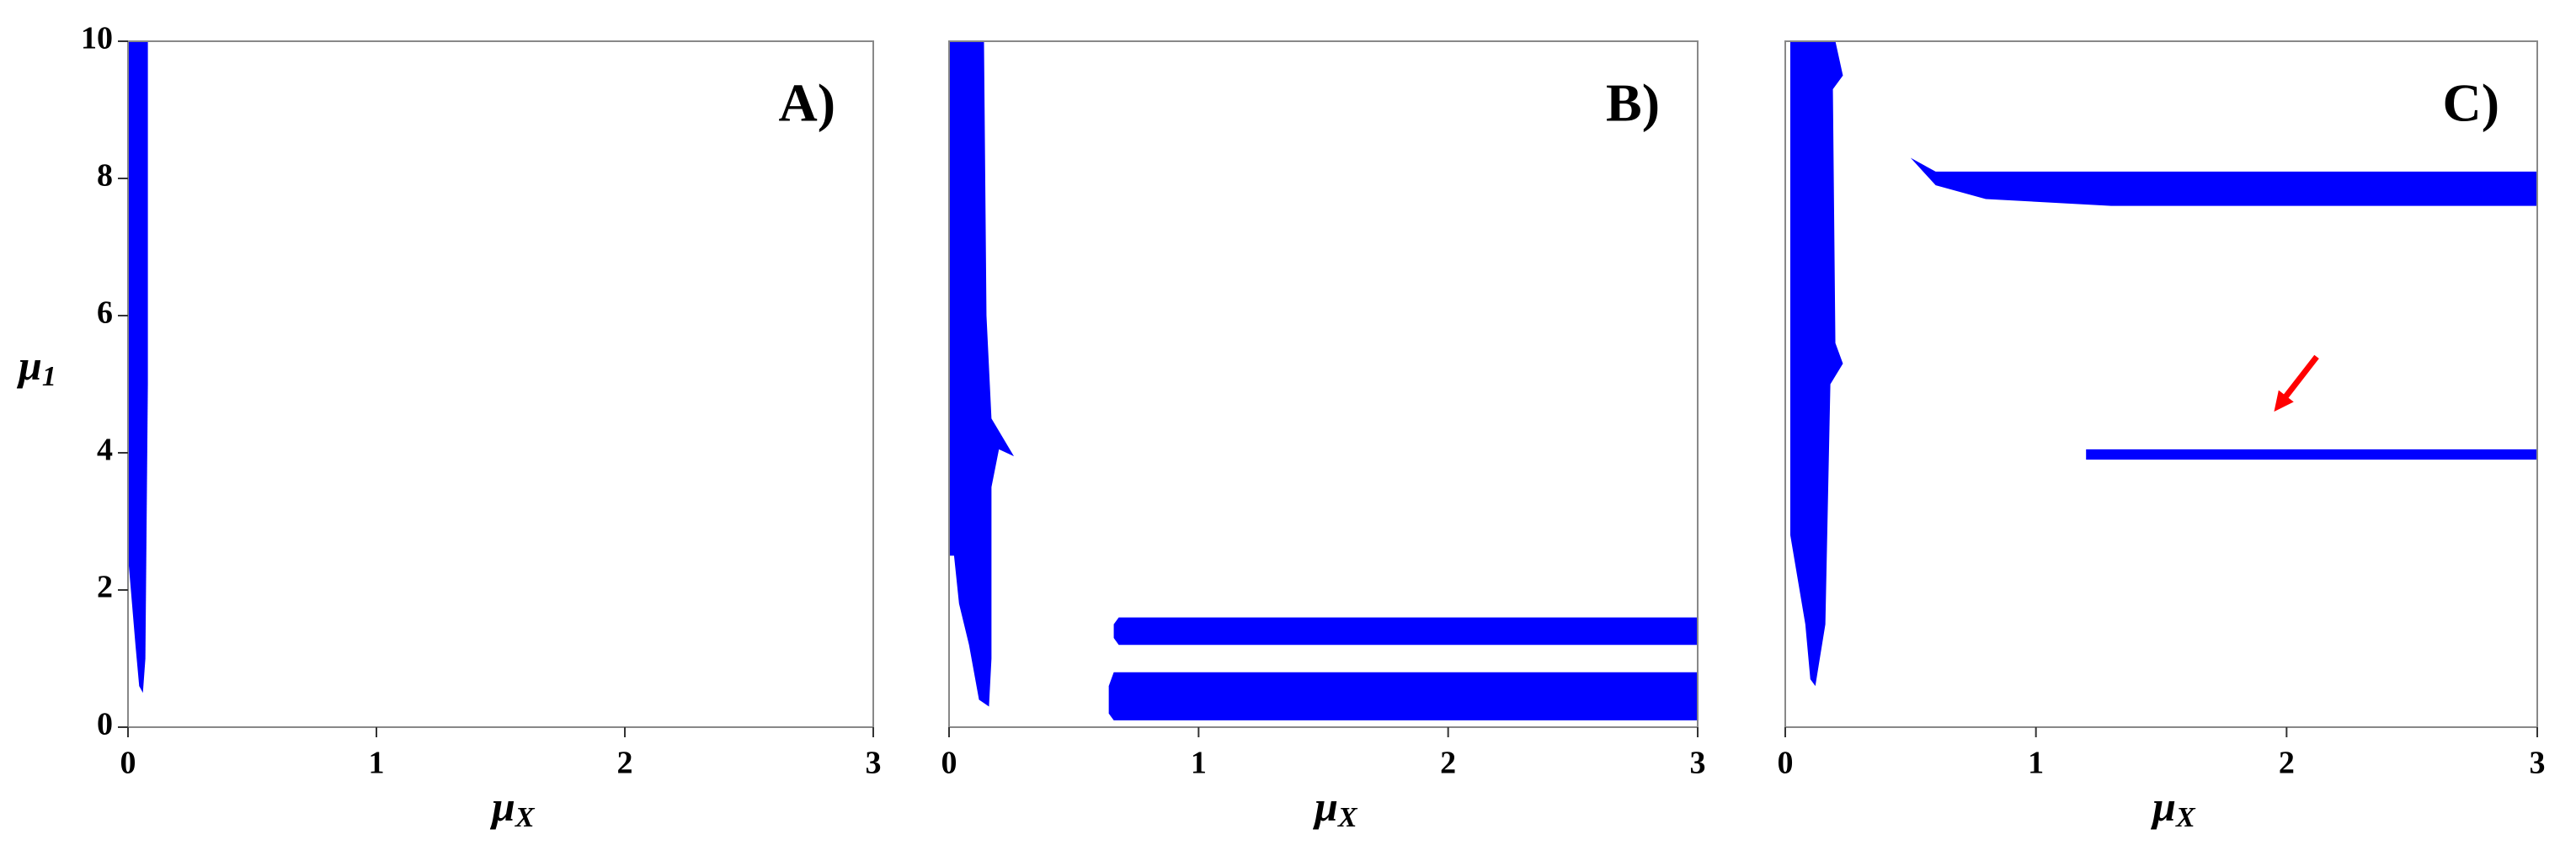 The width and height of the screenshot is (2576, 845). Describe the element at coordinates (105, 724) in the screenshot. I see `y-tick-label: 0` at that location.